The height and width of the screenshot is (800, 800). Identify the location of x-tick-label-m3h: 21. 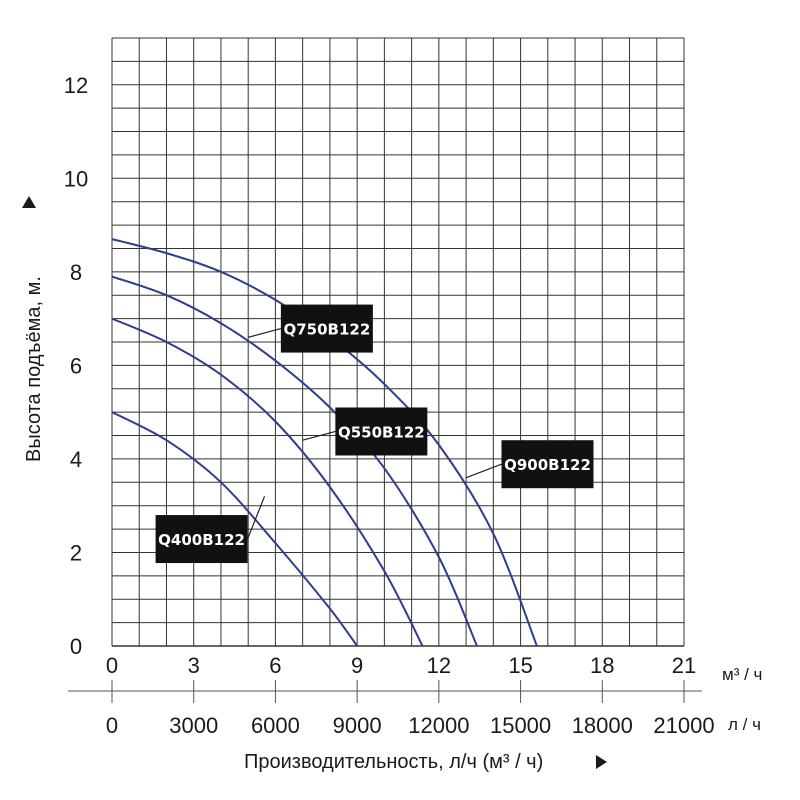
(684, 665).